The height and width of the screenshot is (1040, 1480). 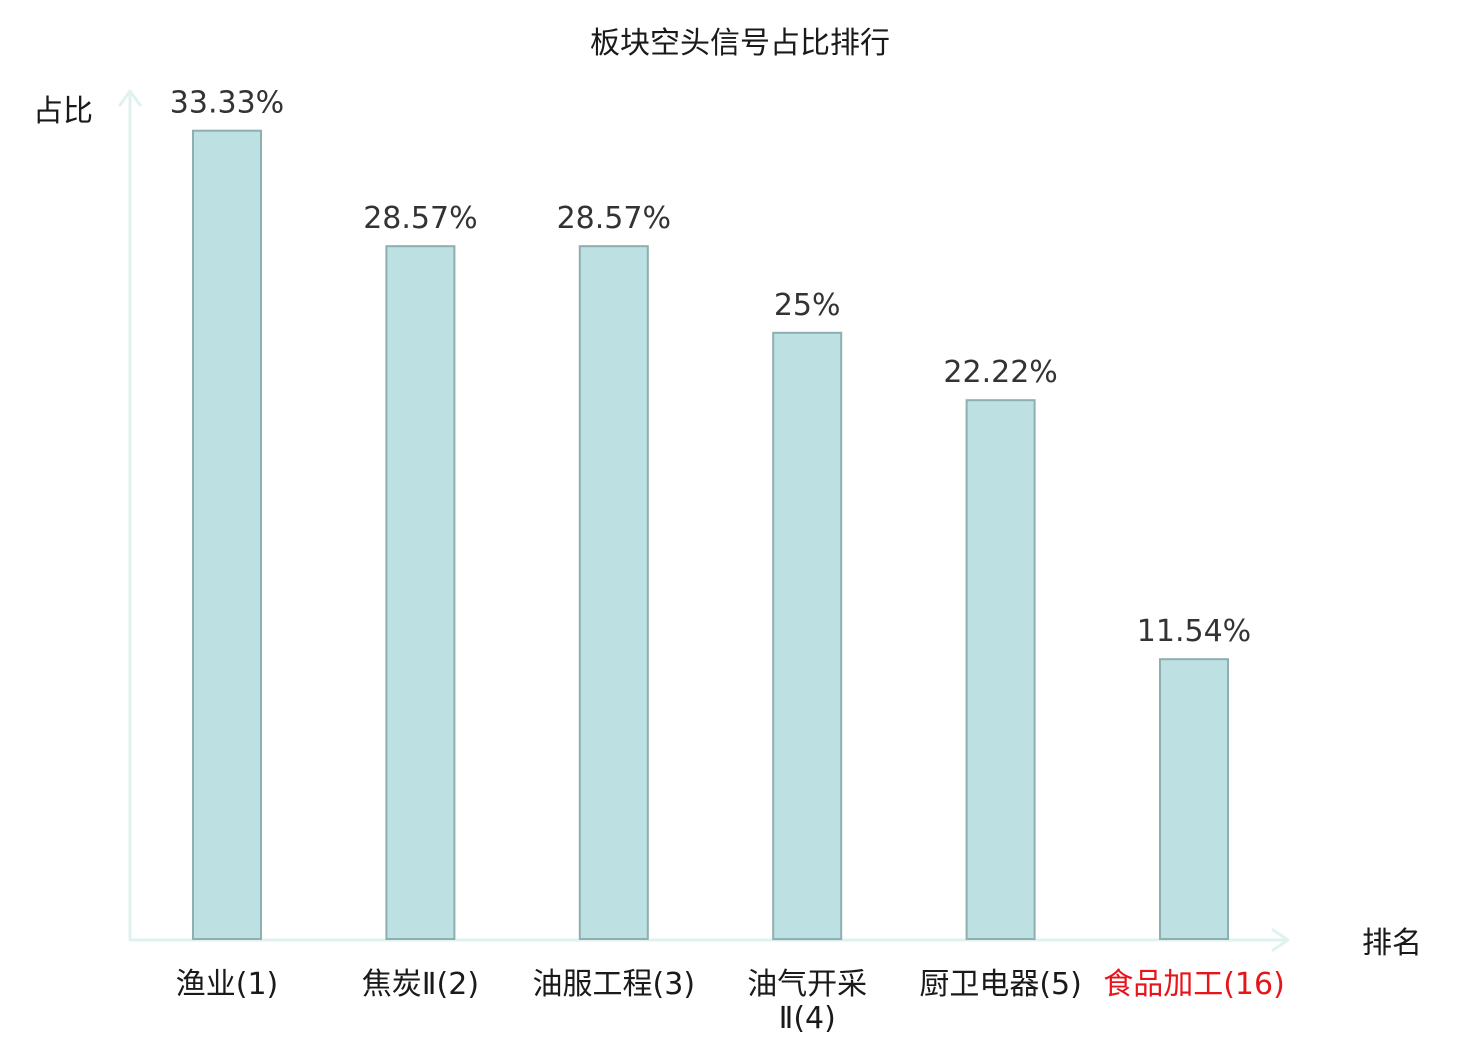 What do you see at coordinates (807, 305) in the screenshot?
I see `value-label: 25%` at bounding box center [807, 305].